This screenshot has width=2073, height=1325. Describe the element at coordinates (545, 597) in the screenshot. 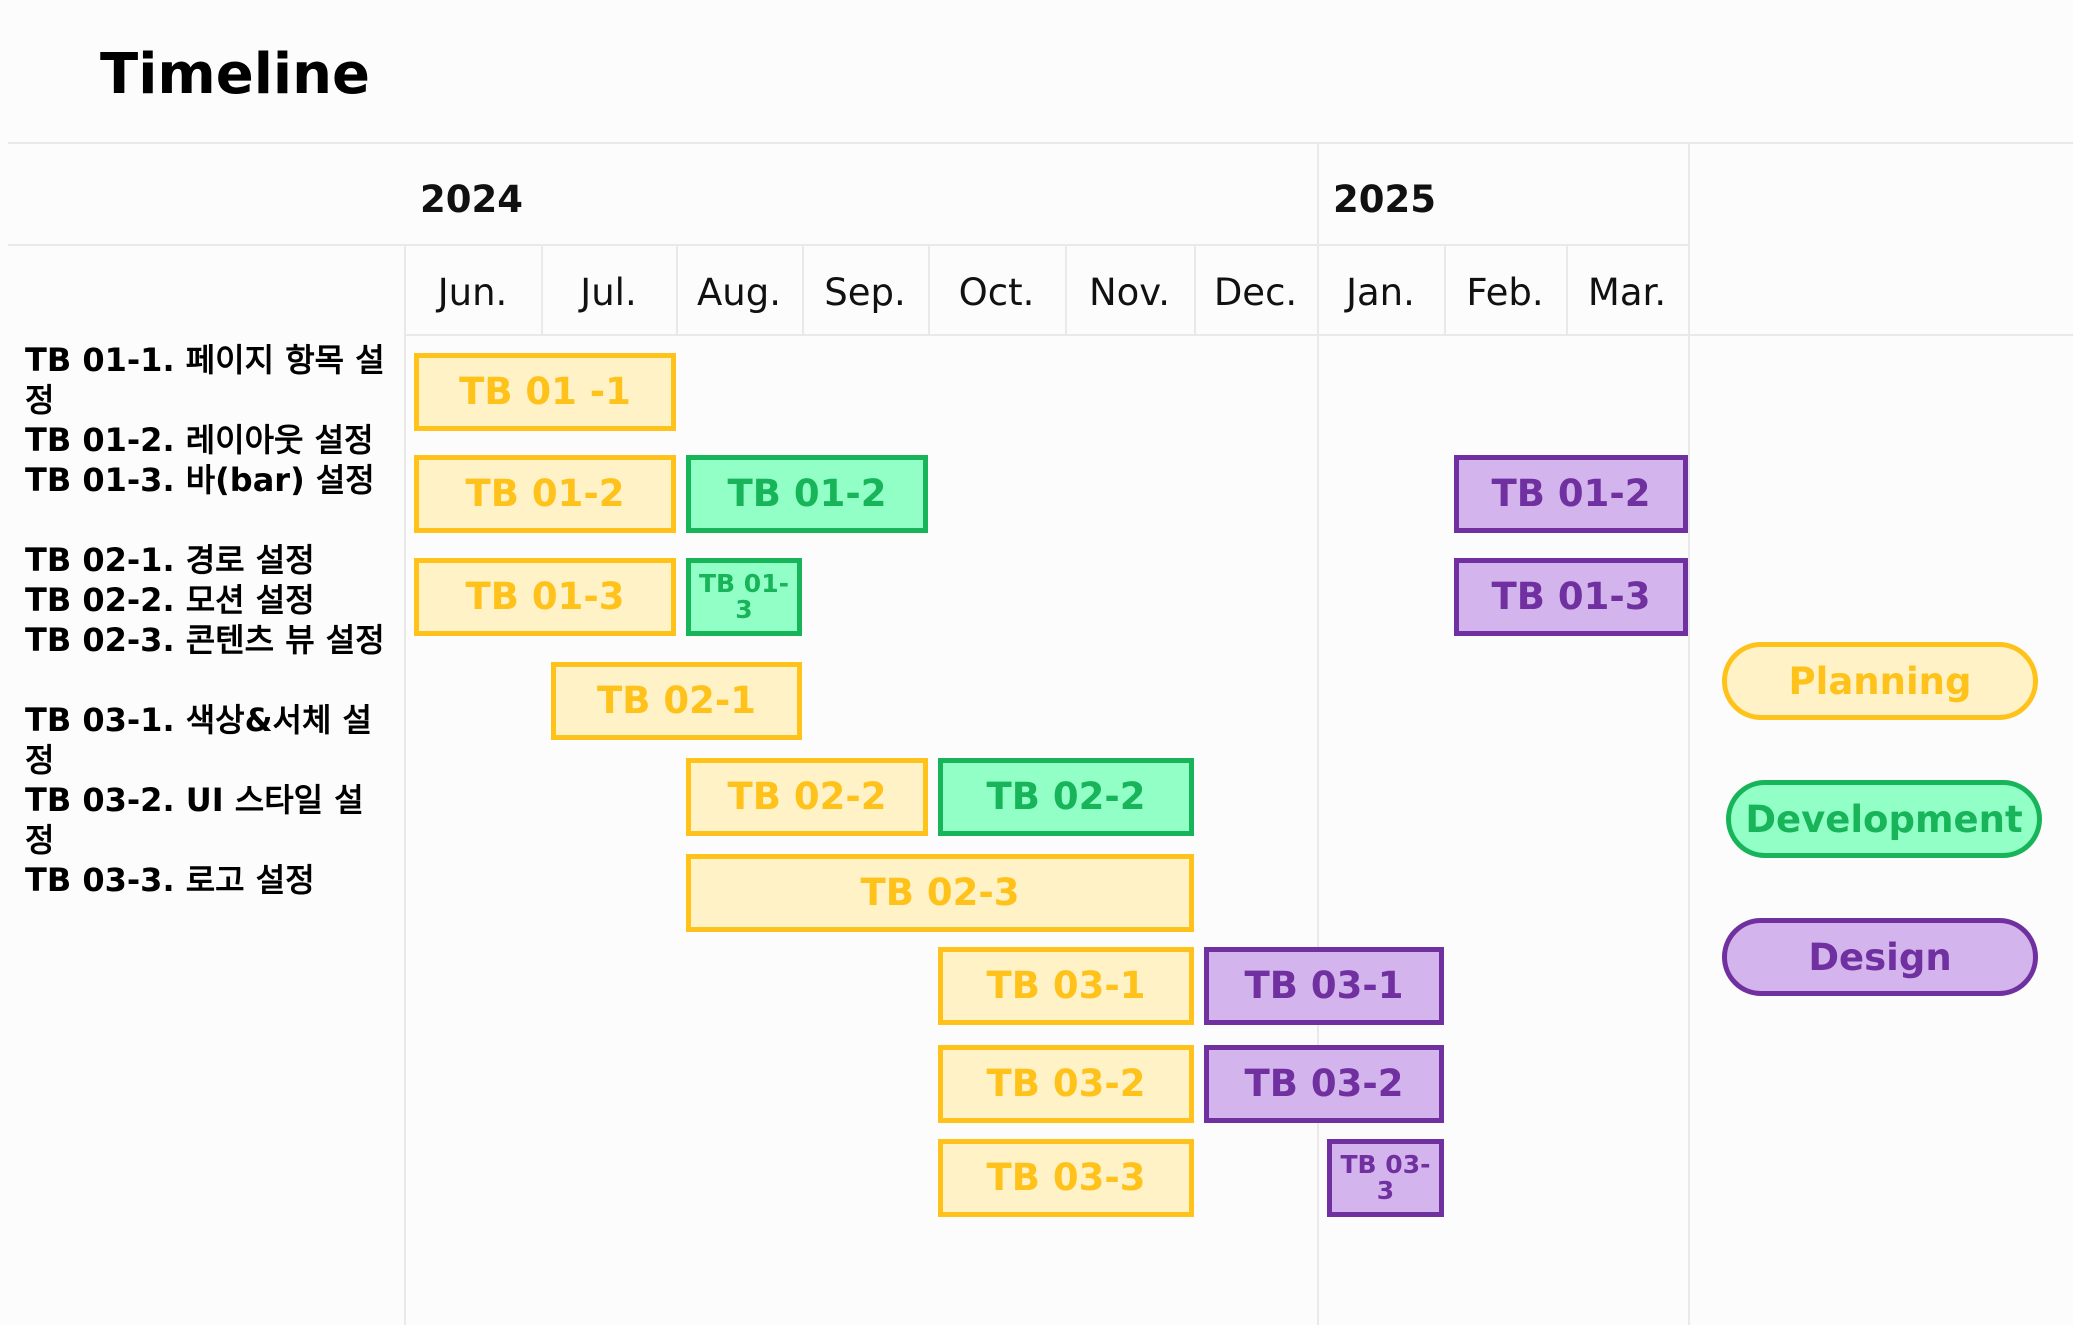

I see `gantt-bar-planning: TB 01-3` at that location.